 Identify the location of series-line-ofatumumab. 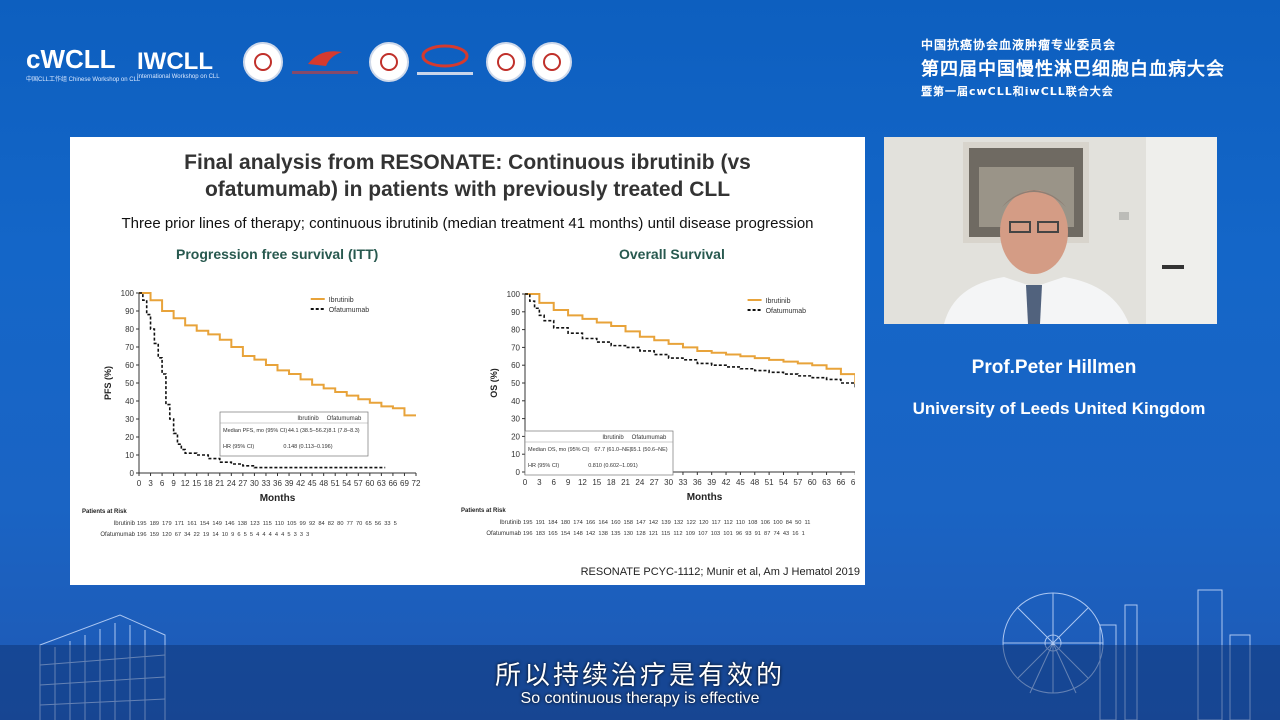
(262, 380).